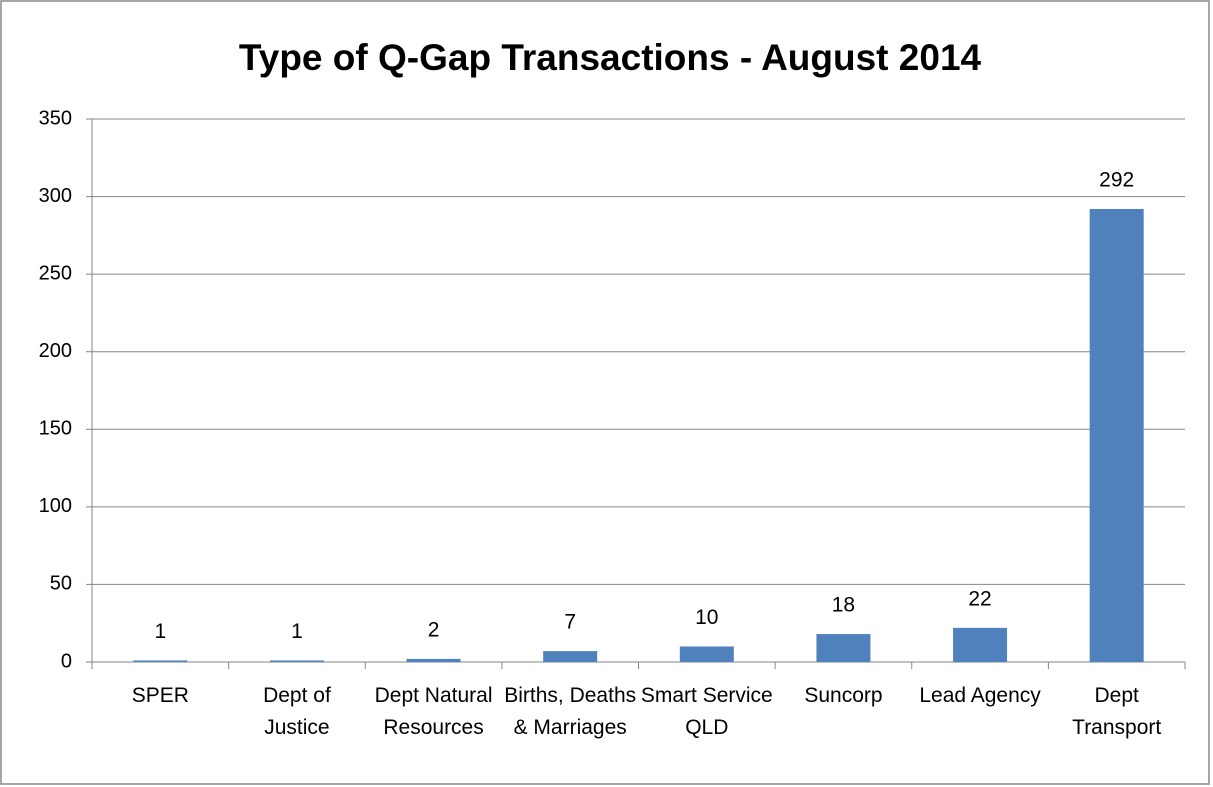 Image resolution: width=1213 pixels, height=787 pixels. I want to click on x-tick-label: Lead Agency, so click(980, 695).